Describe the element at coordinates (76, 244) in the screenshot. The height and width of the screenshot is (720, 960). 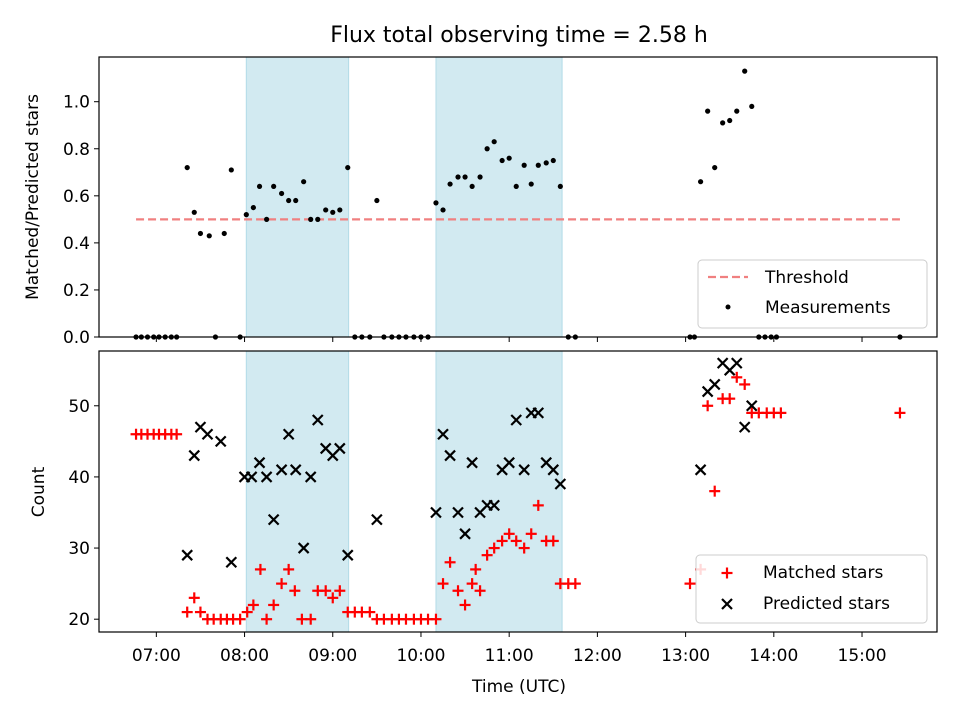
I see `y-tick-label: 0.4` at that location.